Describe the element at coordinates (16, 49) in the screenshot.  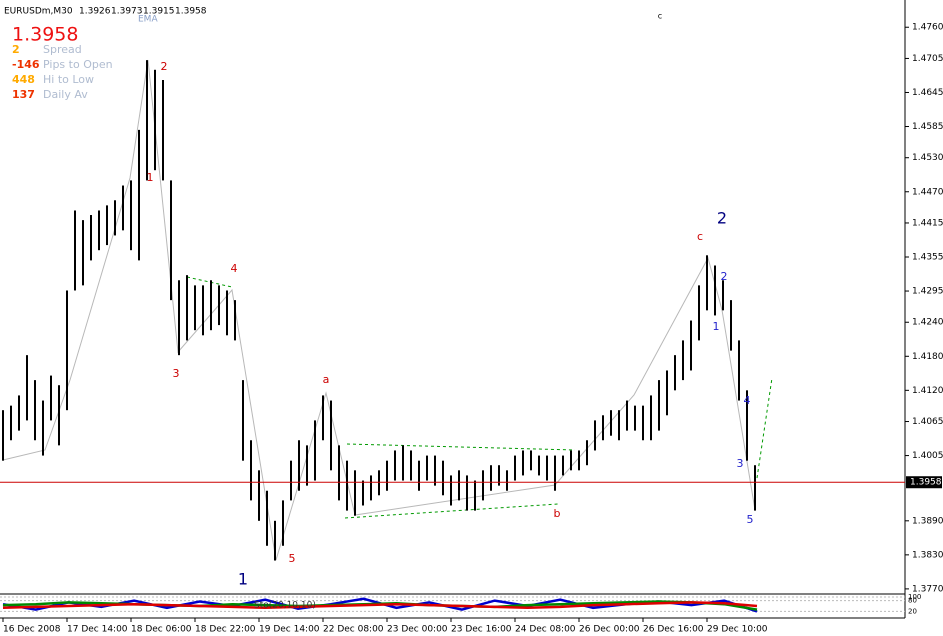
I see `info-value: 2` at that location.